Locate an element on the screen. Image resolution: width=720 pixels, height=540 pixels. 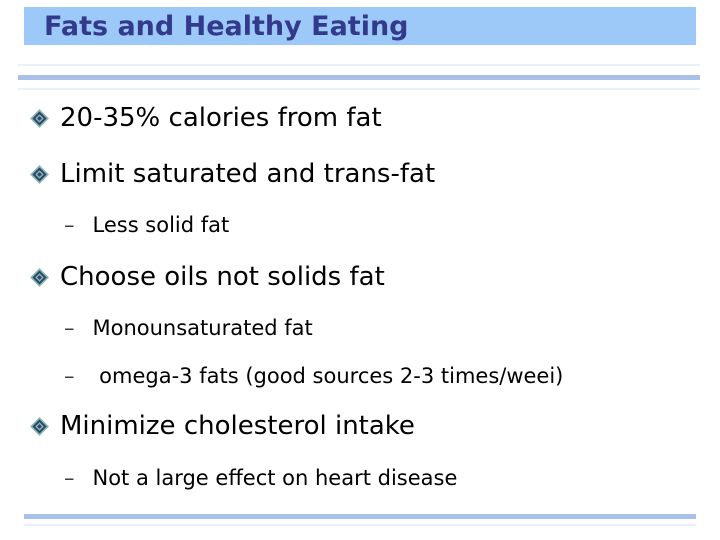
bottom-divider-line is located at coordinates (360, 516).